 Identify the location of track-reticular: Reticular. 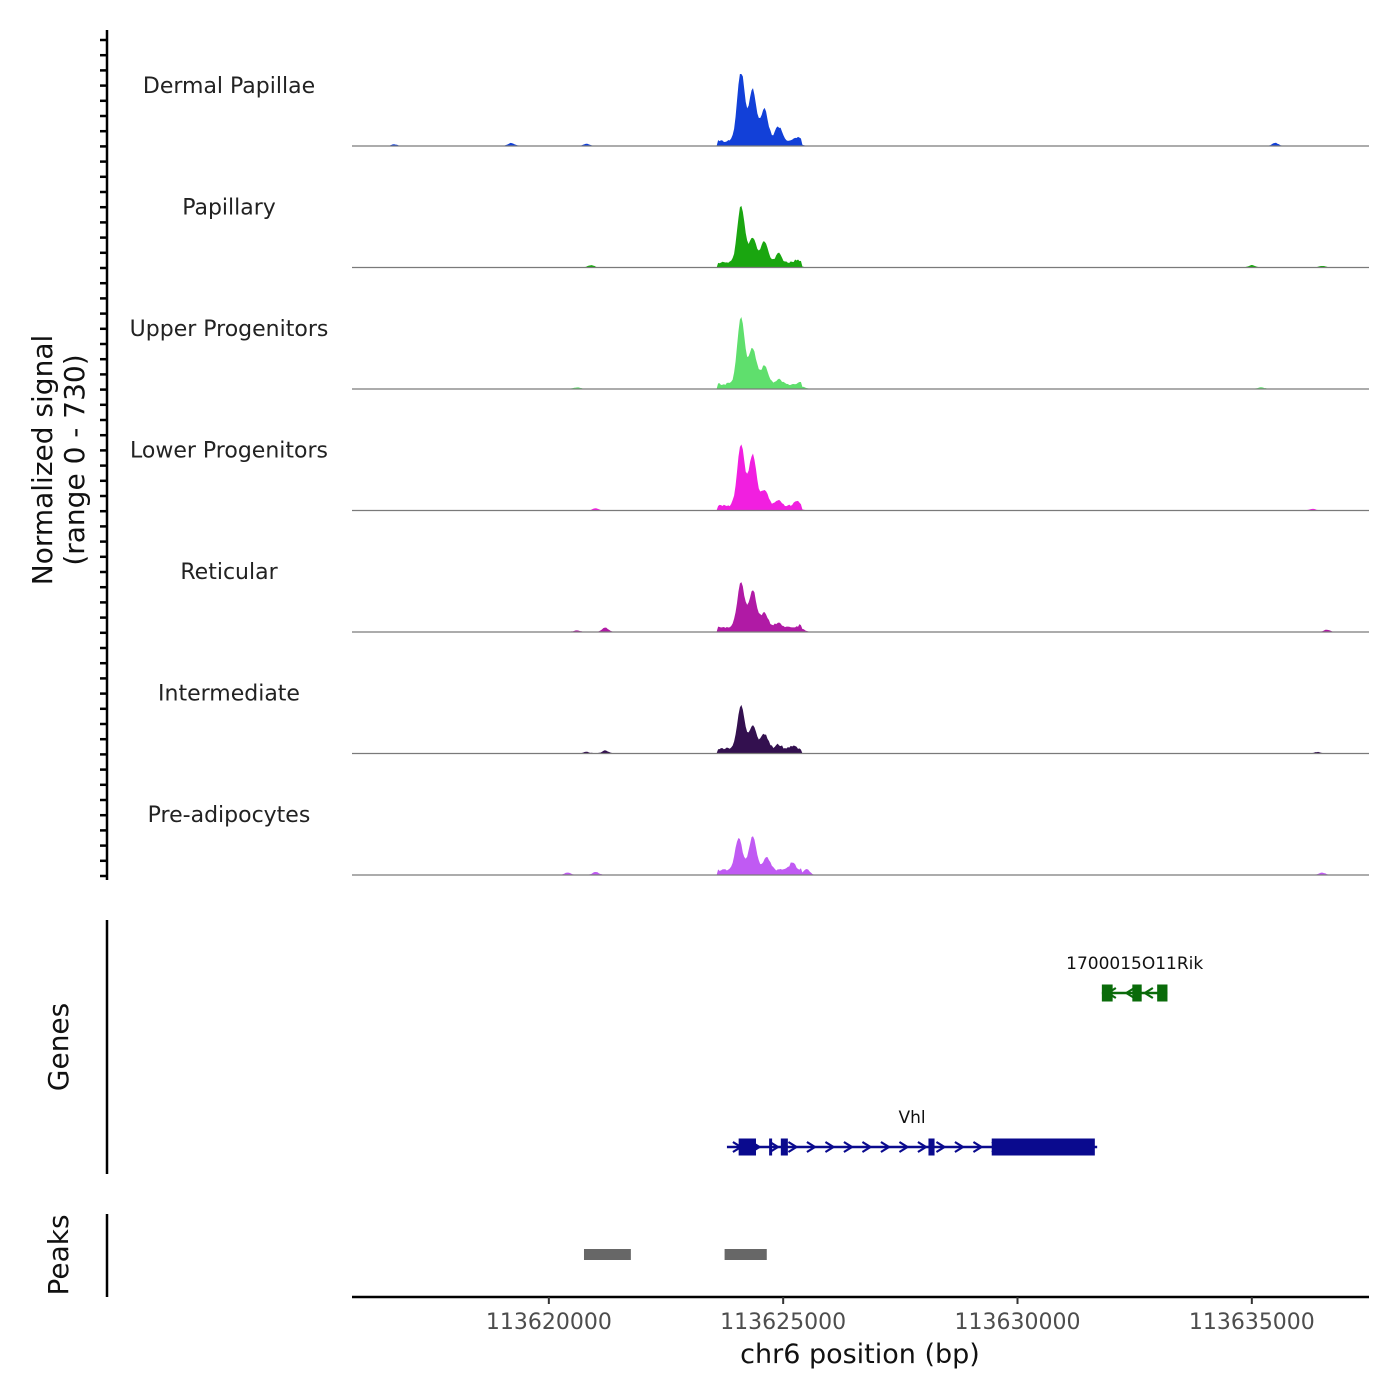
(774, 596).